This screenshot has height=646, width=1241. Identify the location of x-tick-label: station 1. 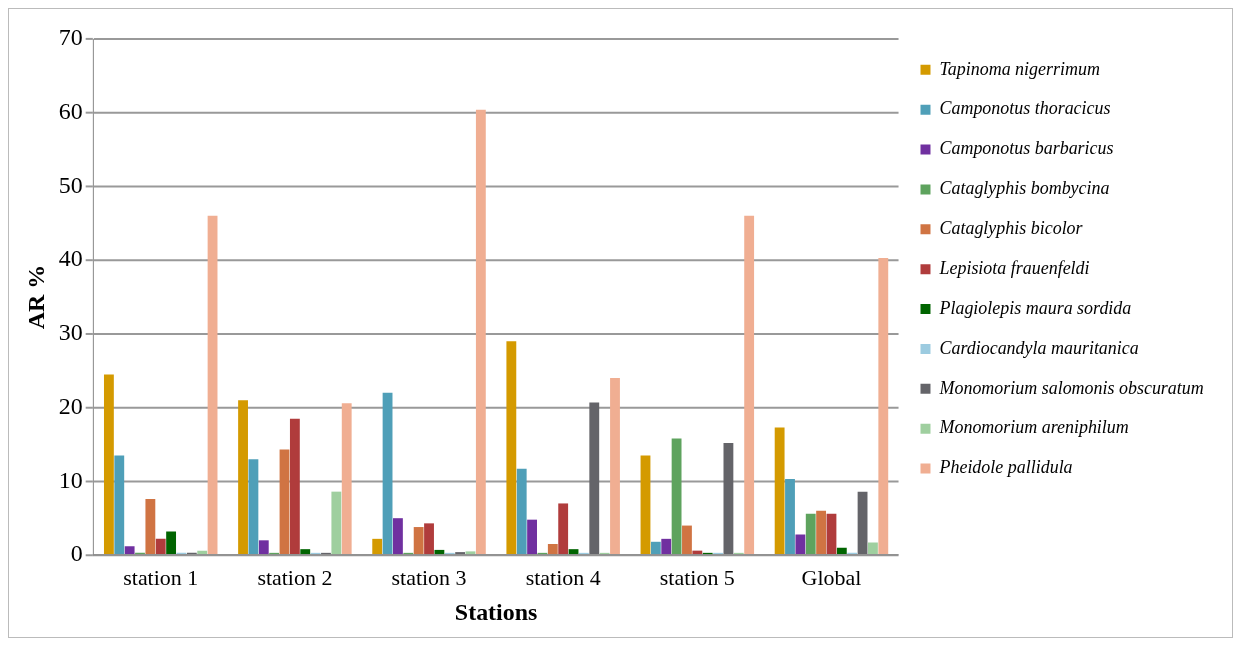
(161, 577).